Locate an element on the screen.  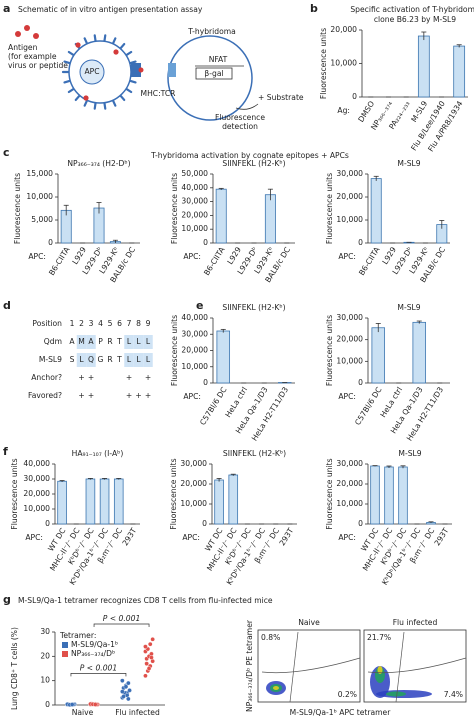
detection-label: detection is located at coordinates (240, 126).